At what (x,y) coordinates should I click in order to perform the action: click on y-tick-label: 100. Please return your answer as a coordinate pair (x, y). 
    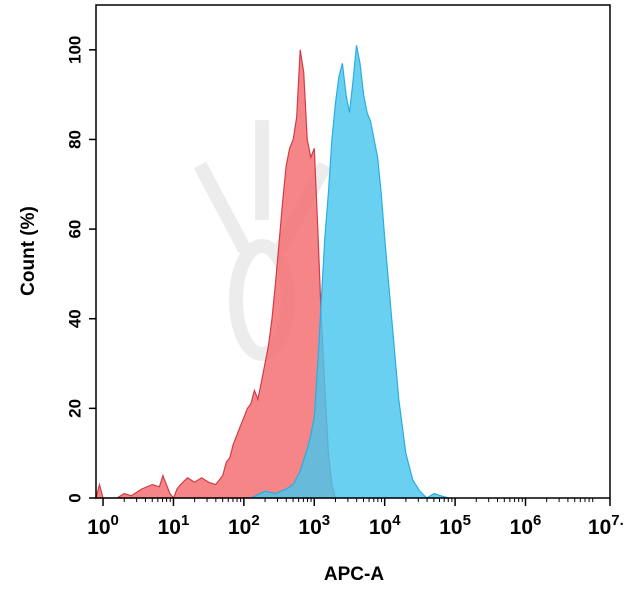
    Looking at the image, I should click on (74, 50).